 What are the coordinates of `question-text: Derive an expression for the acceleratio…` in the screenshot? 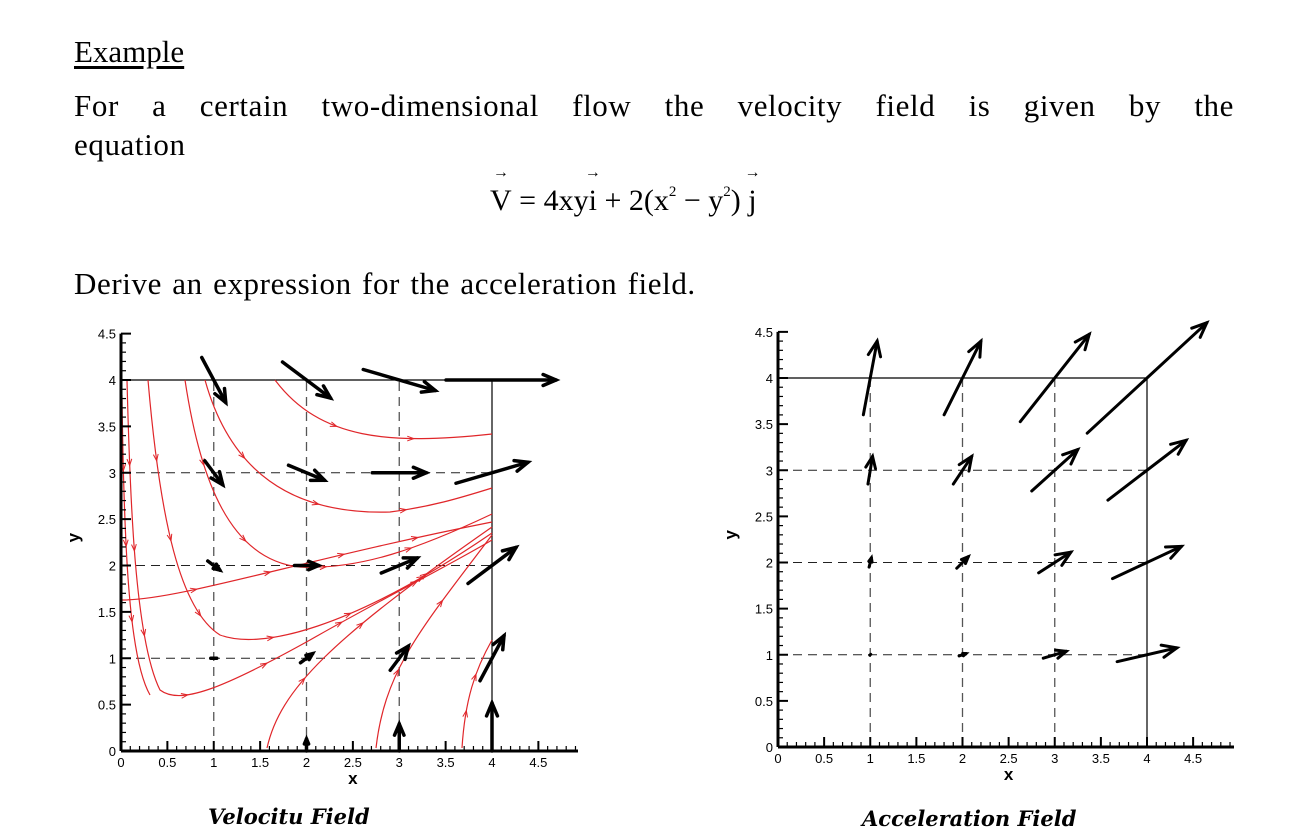 It's located at (385, 283).